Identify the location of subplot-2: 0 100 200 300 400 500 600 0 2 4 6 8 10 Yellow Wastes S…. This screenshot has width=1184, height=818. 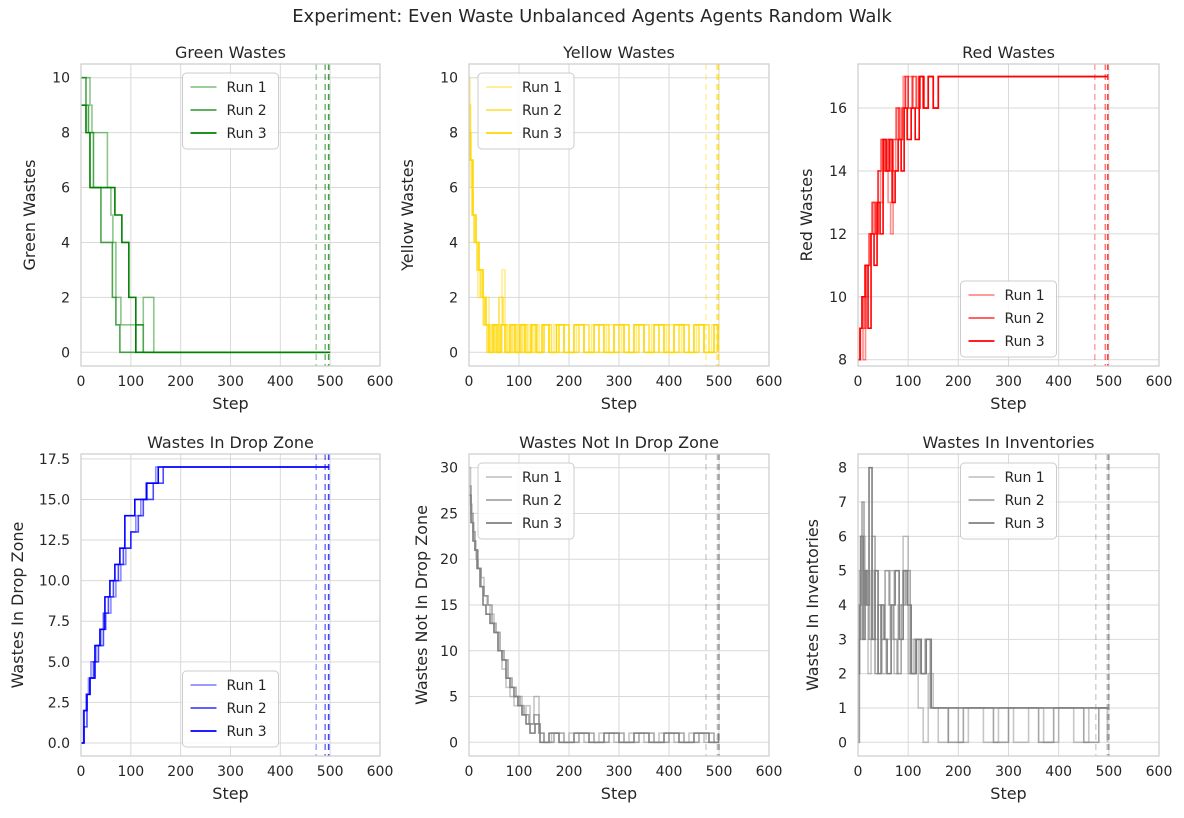
(590, 228).